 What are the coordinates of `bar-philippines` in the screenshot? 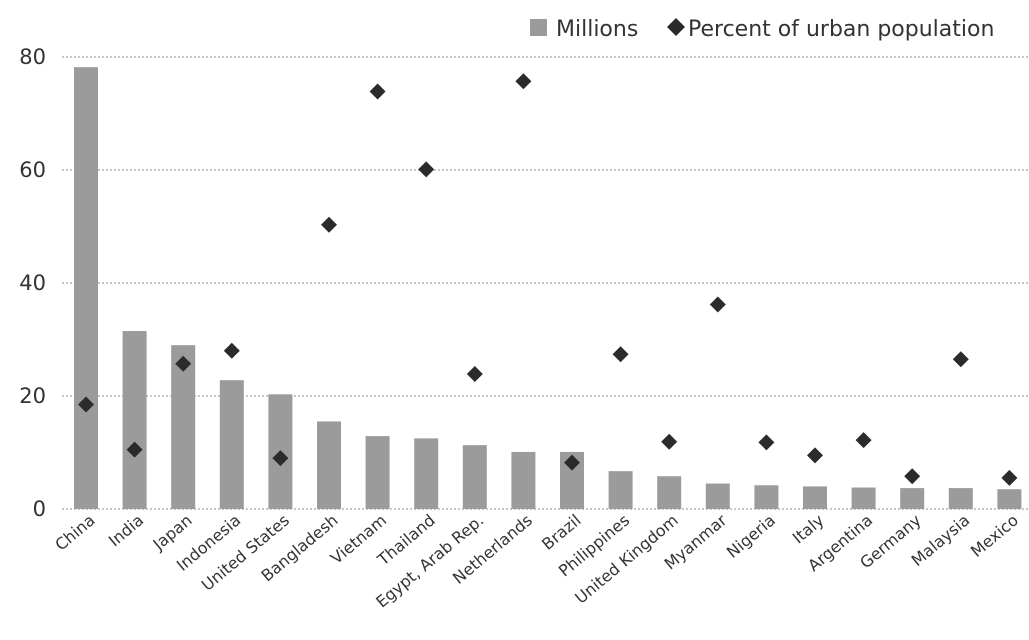 It's located at (620, 490).